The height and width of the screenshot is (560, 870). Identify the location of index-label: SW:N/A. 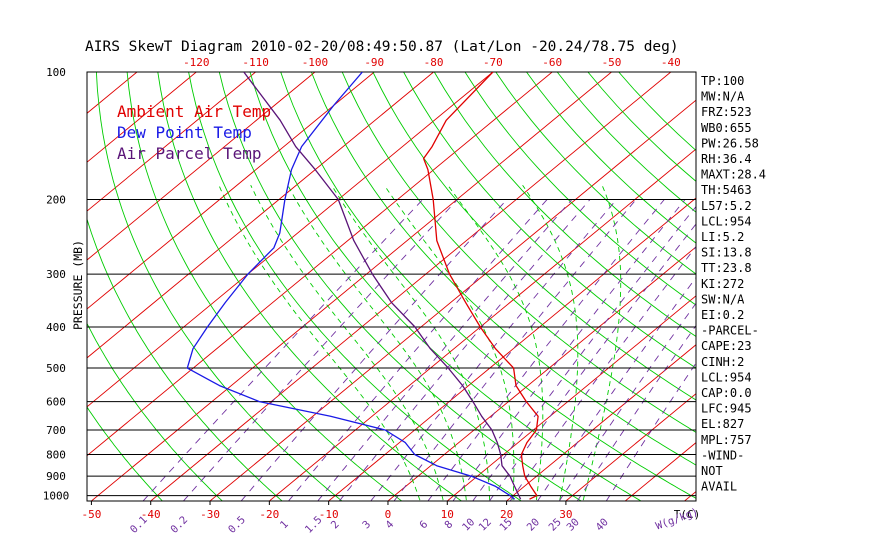
(723, 299).